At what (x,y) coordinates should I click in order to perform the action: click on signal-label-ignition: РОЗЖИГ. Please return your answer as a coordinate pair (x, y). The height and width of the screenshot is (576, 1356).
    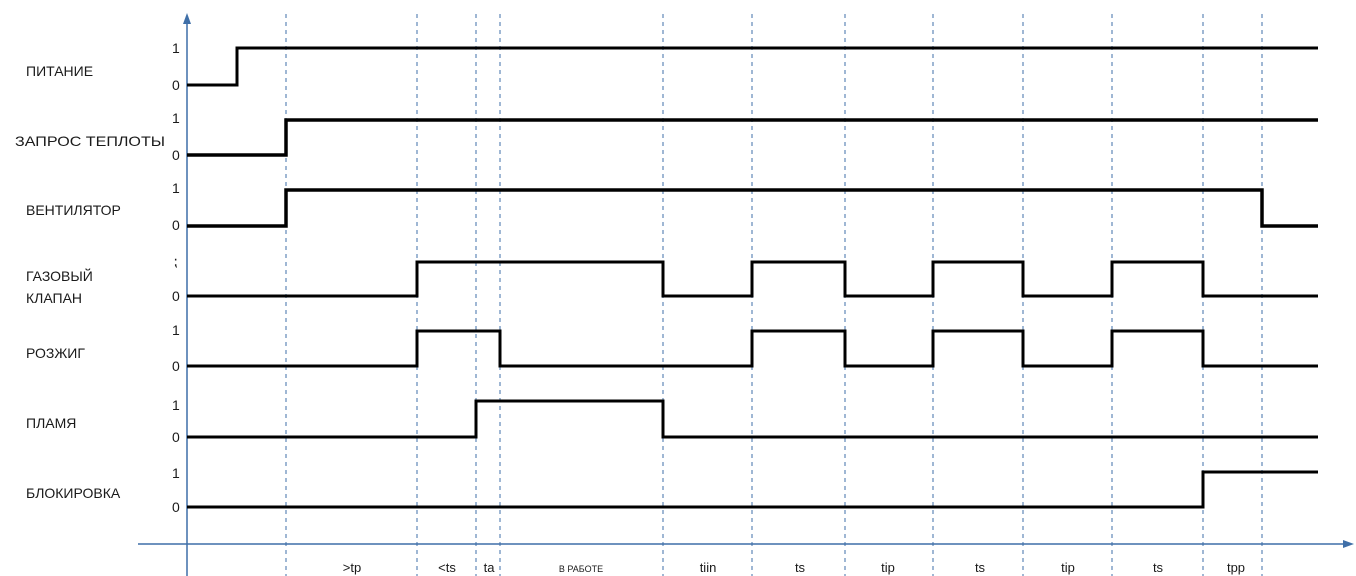
    Looking at the image, I should click on (55, 353).